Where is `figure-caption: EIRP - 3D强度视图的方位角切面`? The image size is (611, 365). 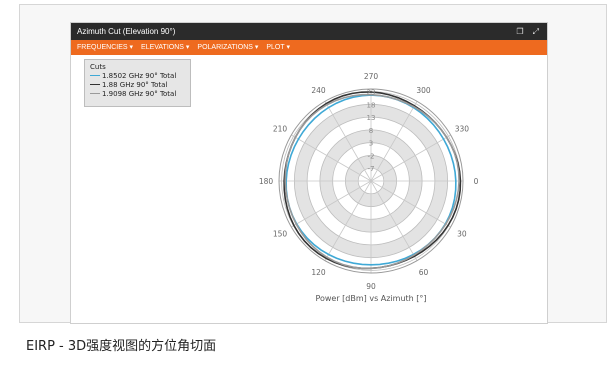 figure-caption: EIRP - 3D强度视图的方位角切面 is located at coordinates (121, 346).